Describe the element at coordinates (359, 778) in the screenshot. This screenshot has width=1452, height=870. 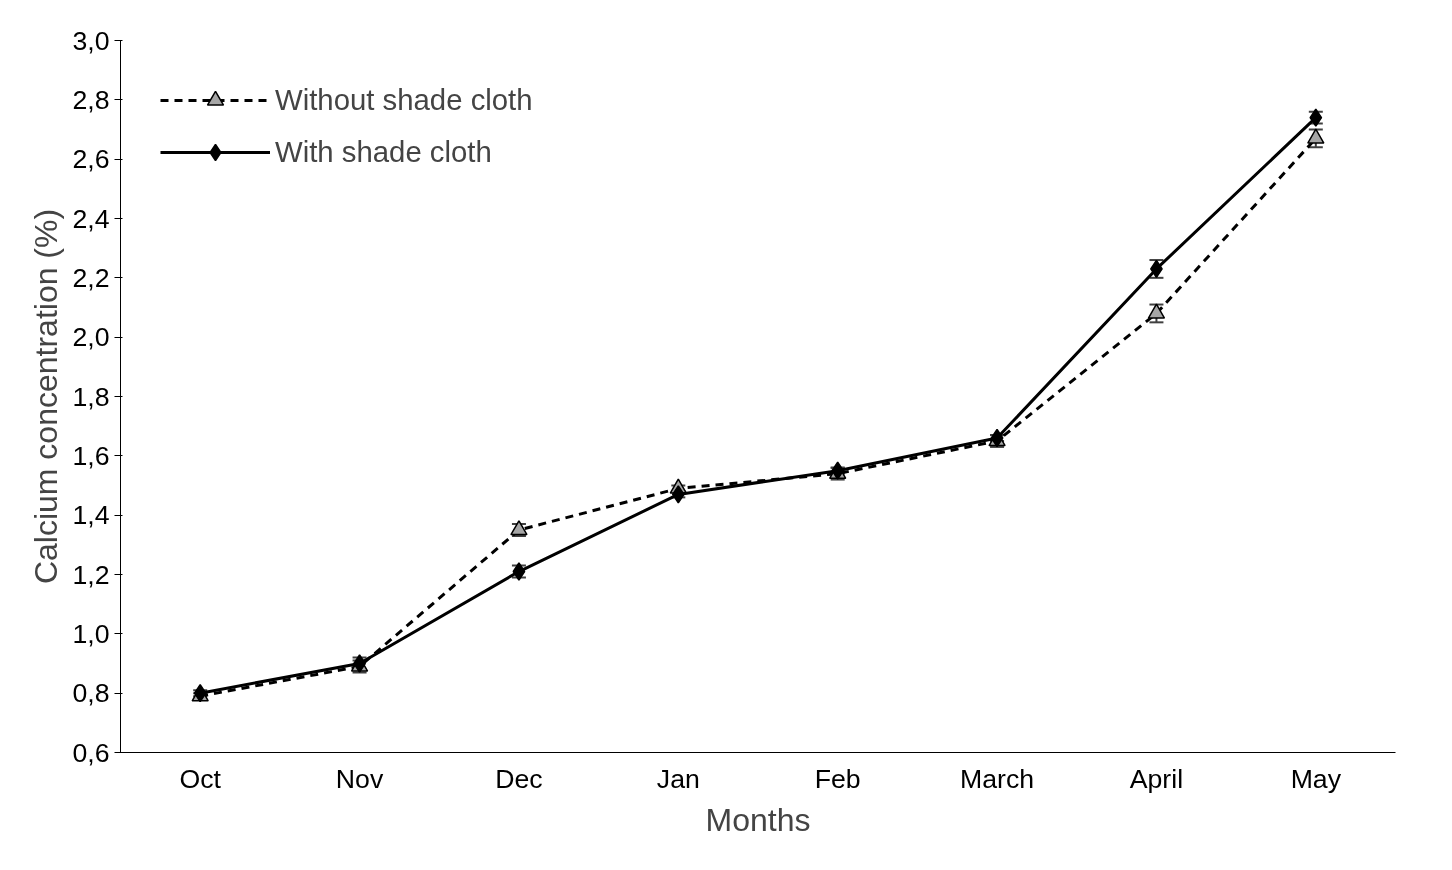
I see `x-tick-label: Nov` at that location.